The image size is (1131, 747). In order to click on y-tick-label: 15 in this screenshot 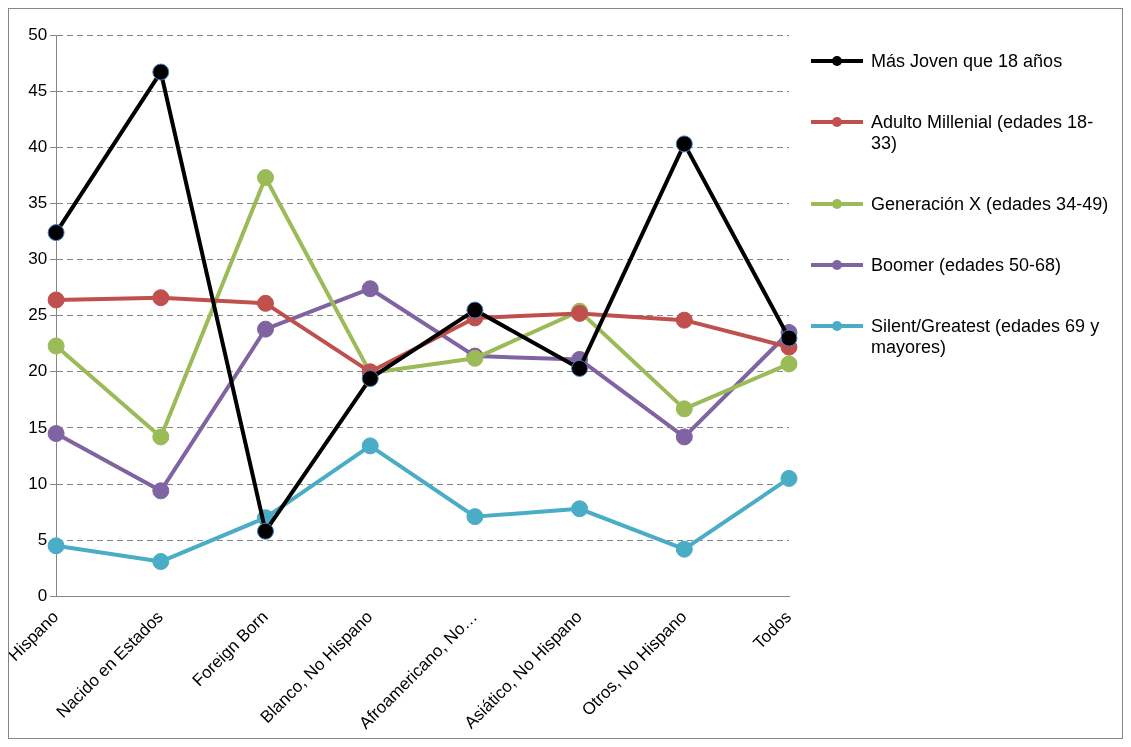, I will do `click(38, 427)`.